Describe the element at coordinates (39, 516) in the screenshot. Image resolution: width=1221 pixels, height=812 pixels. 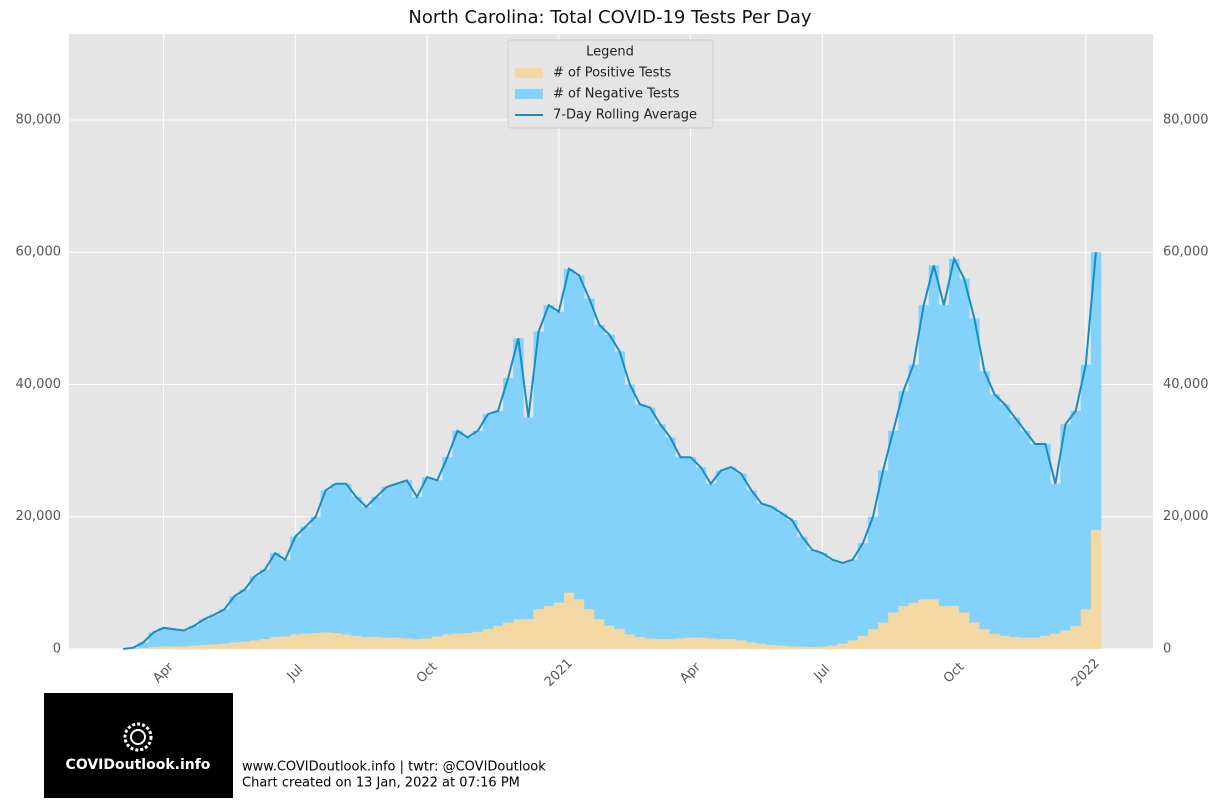
I see `y-tick-label: 20,000` at that location.